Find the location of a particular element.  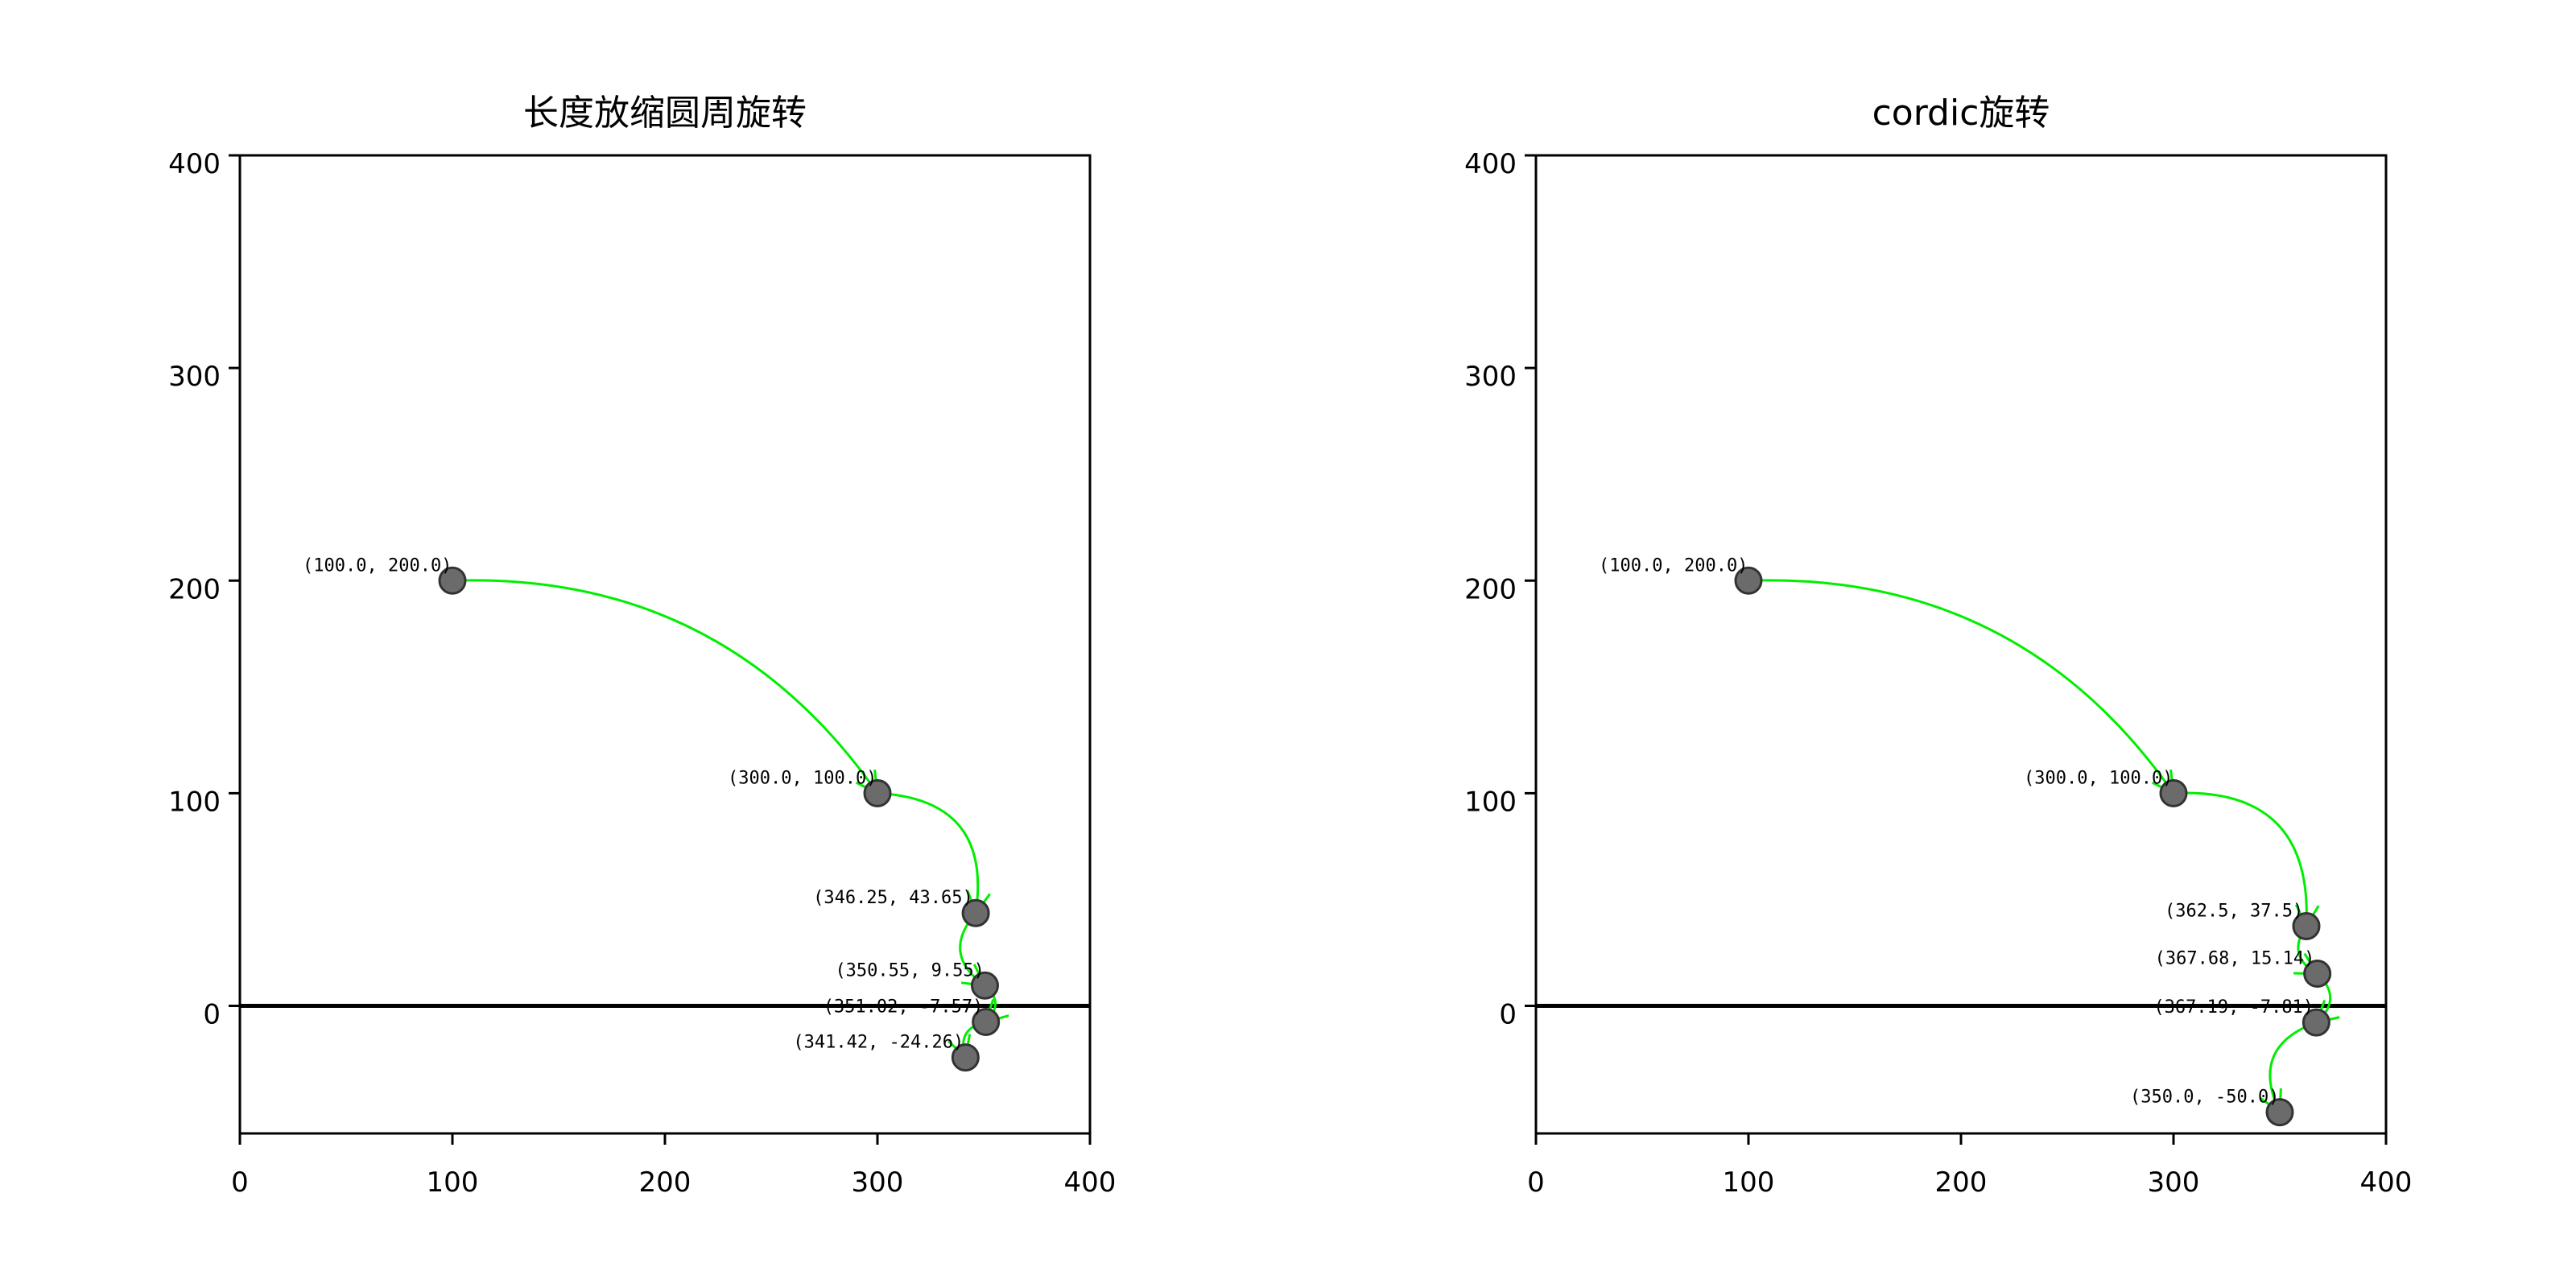

left-y-tick-label: 100 is located at coordinates (194, 802).